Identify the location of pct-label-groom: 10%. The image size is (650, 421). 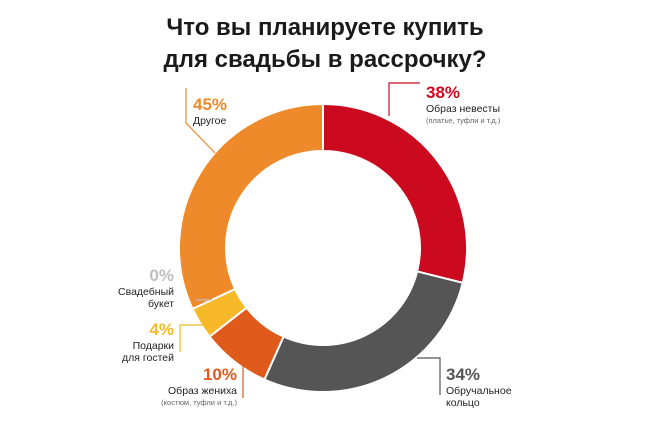
(220, 374).